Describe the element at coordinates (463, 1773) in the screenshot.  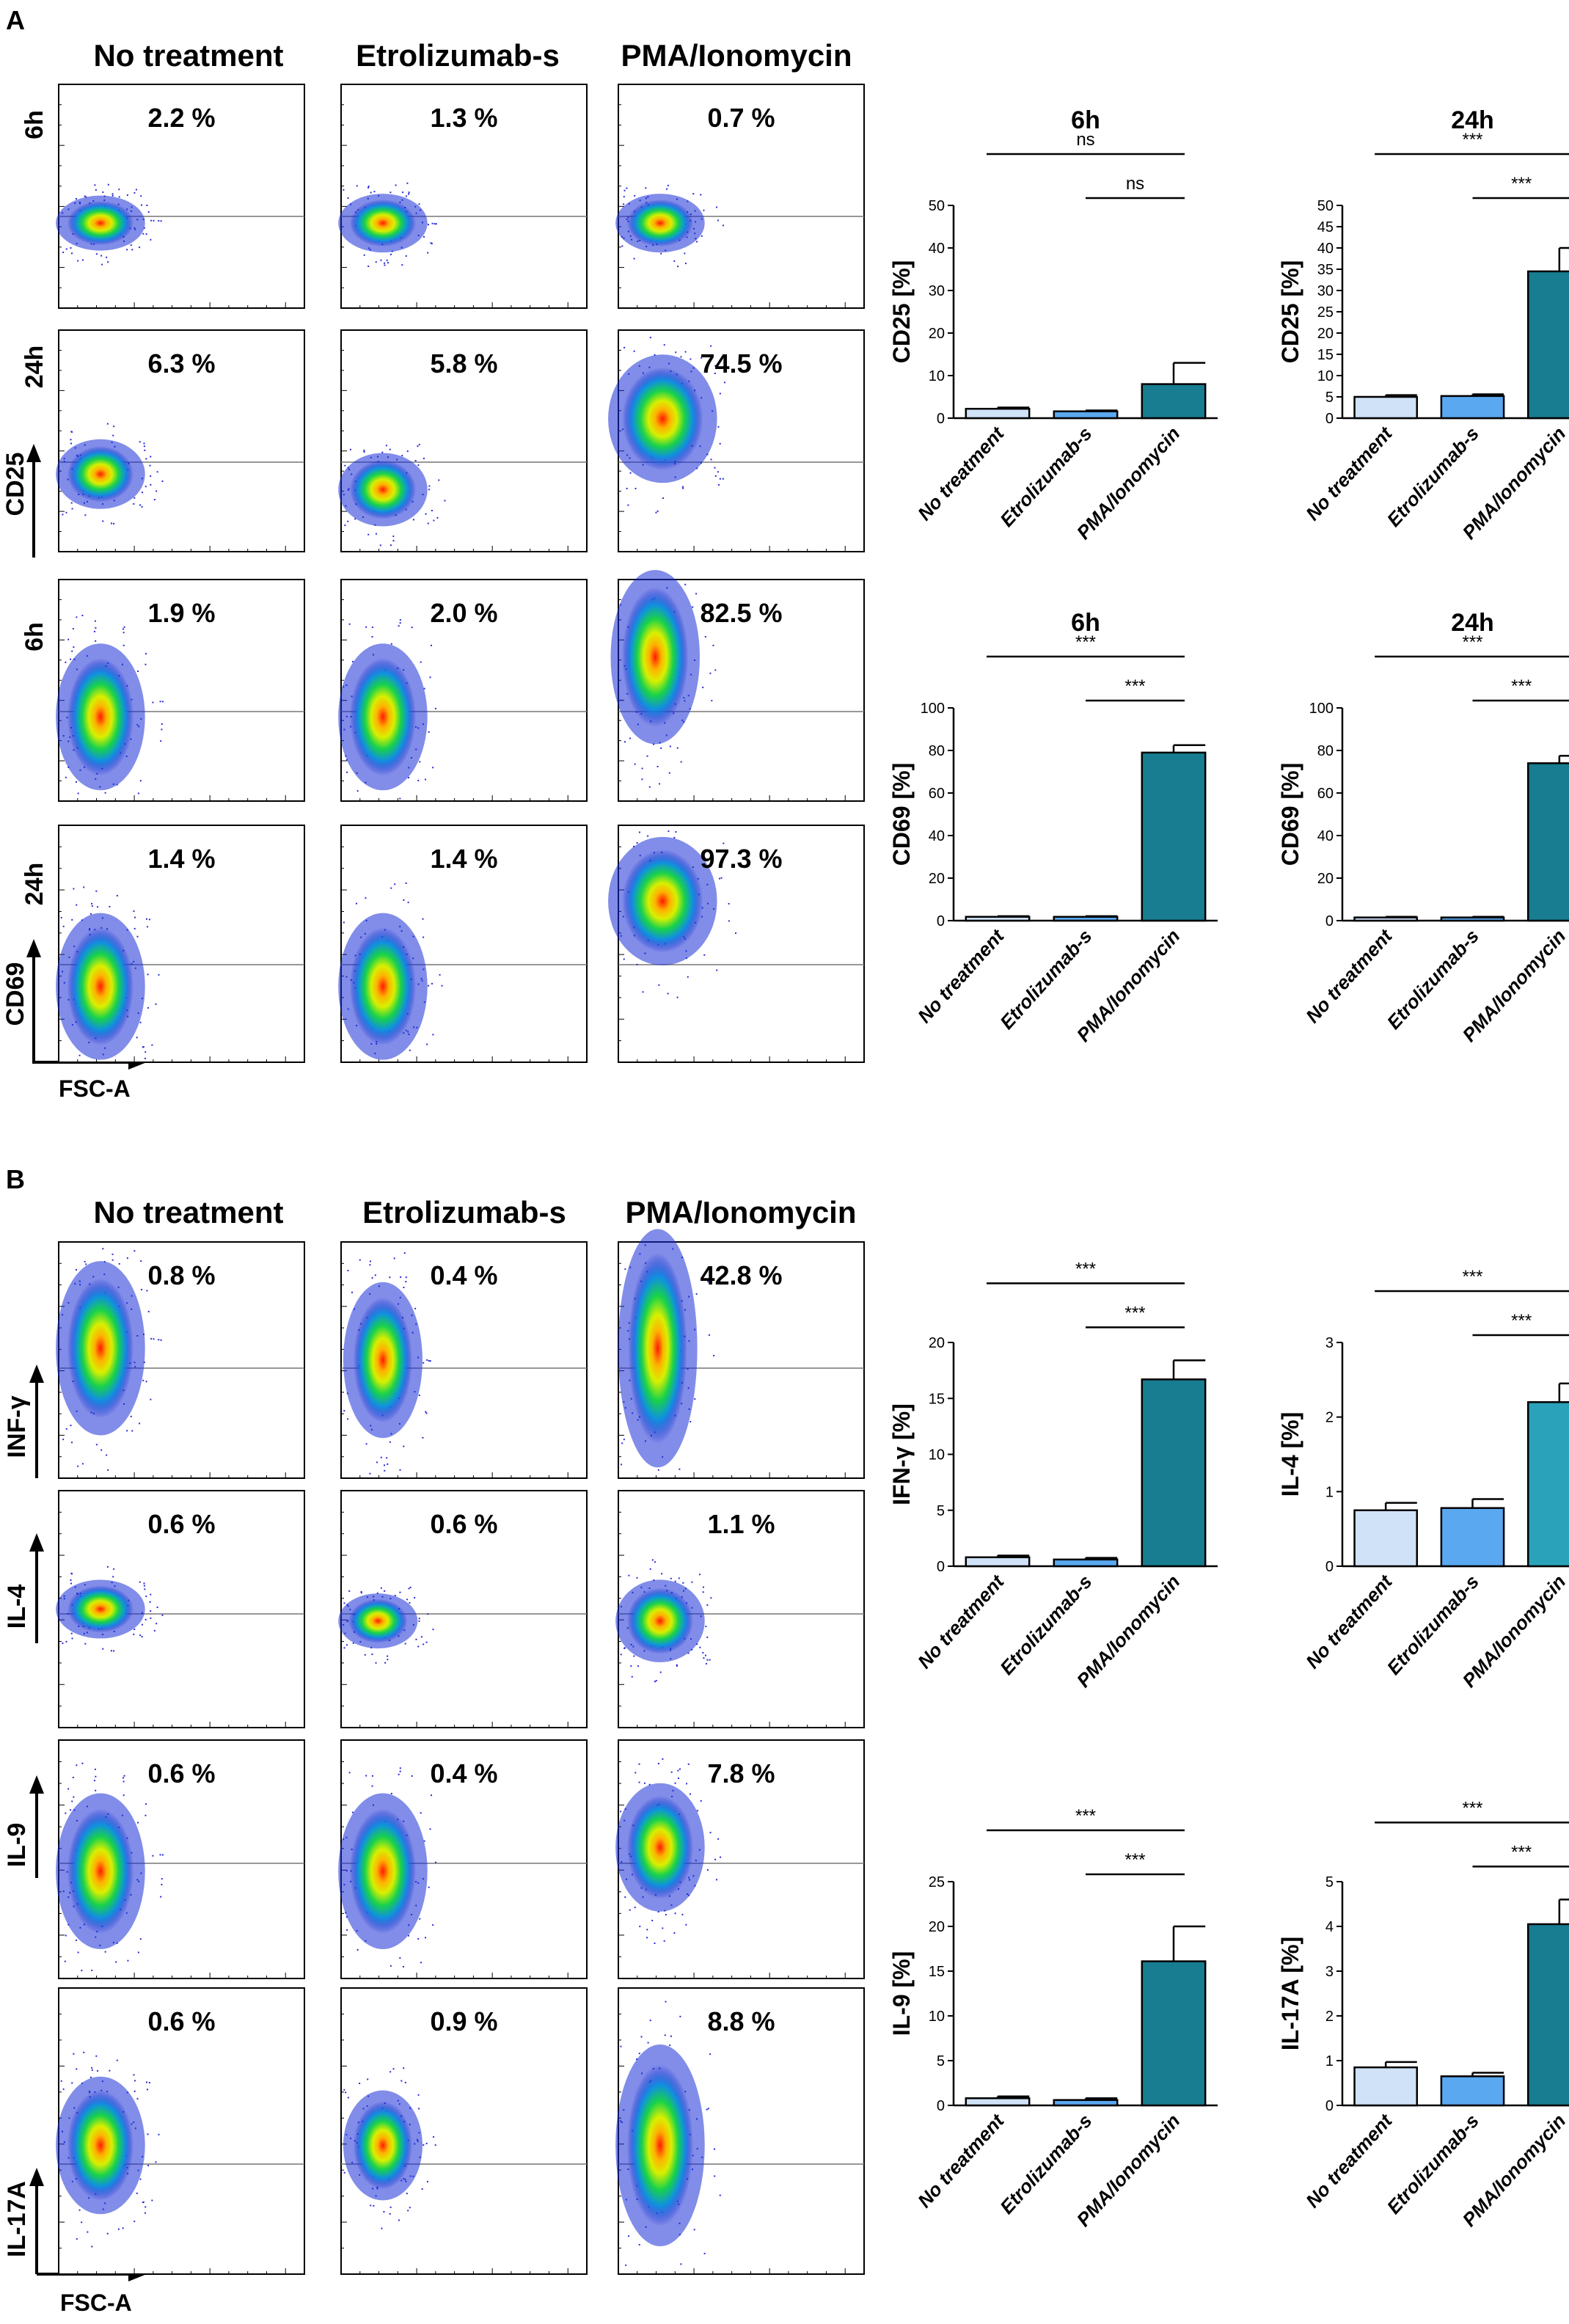
I see `b-pct-label-r2-c1: 0.4 %` at that location.